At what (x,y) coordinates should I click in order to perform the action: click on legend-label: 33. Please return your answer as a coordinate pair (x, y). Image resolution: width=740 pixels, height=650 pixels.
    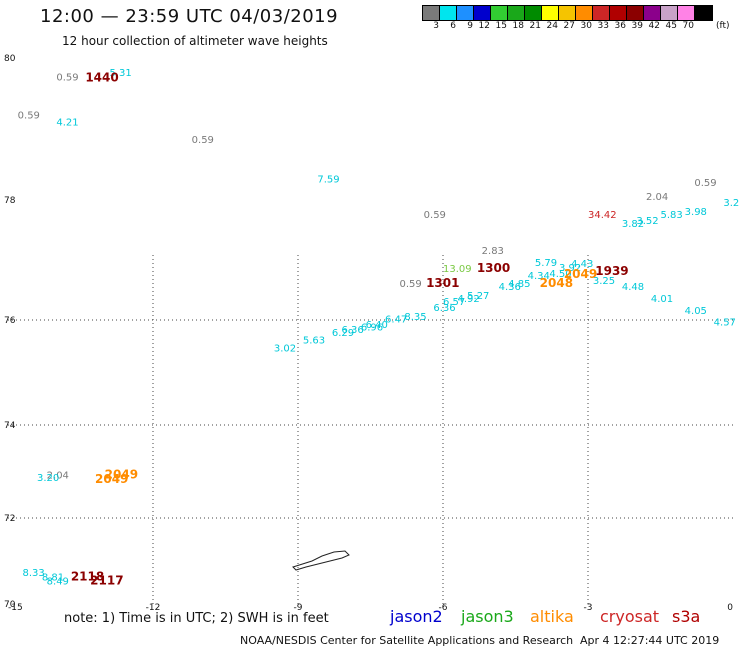
    Looking at the image, I should click on (603, 26).